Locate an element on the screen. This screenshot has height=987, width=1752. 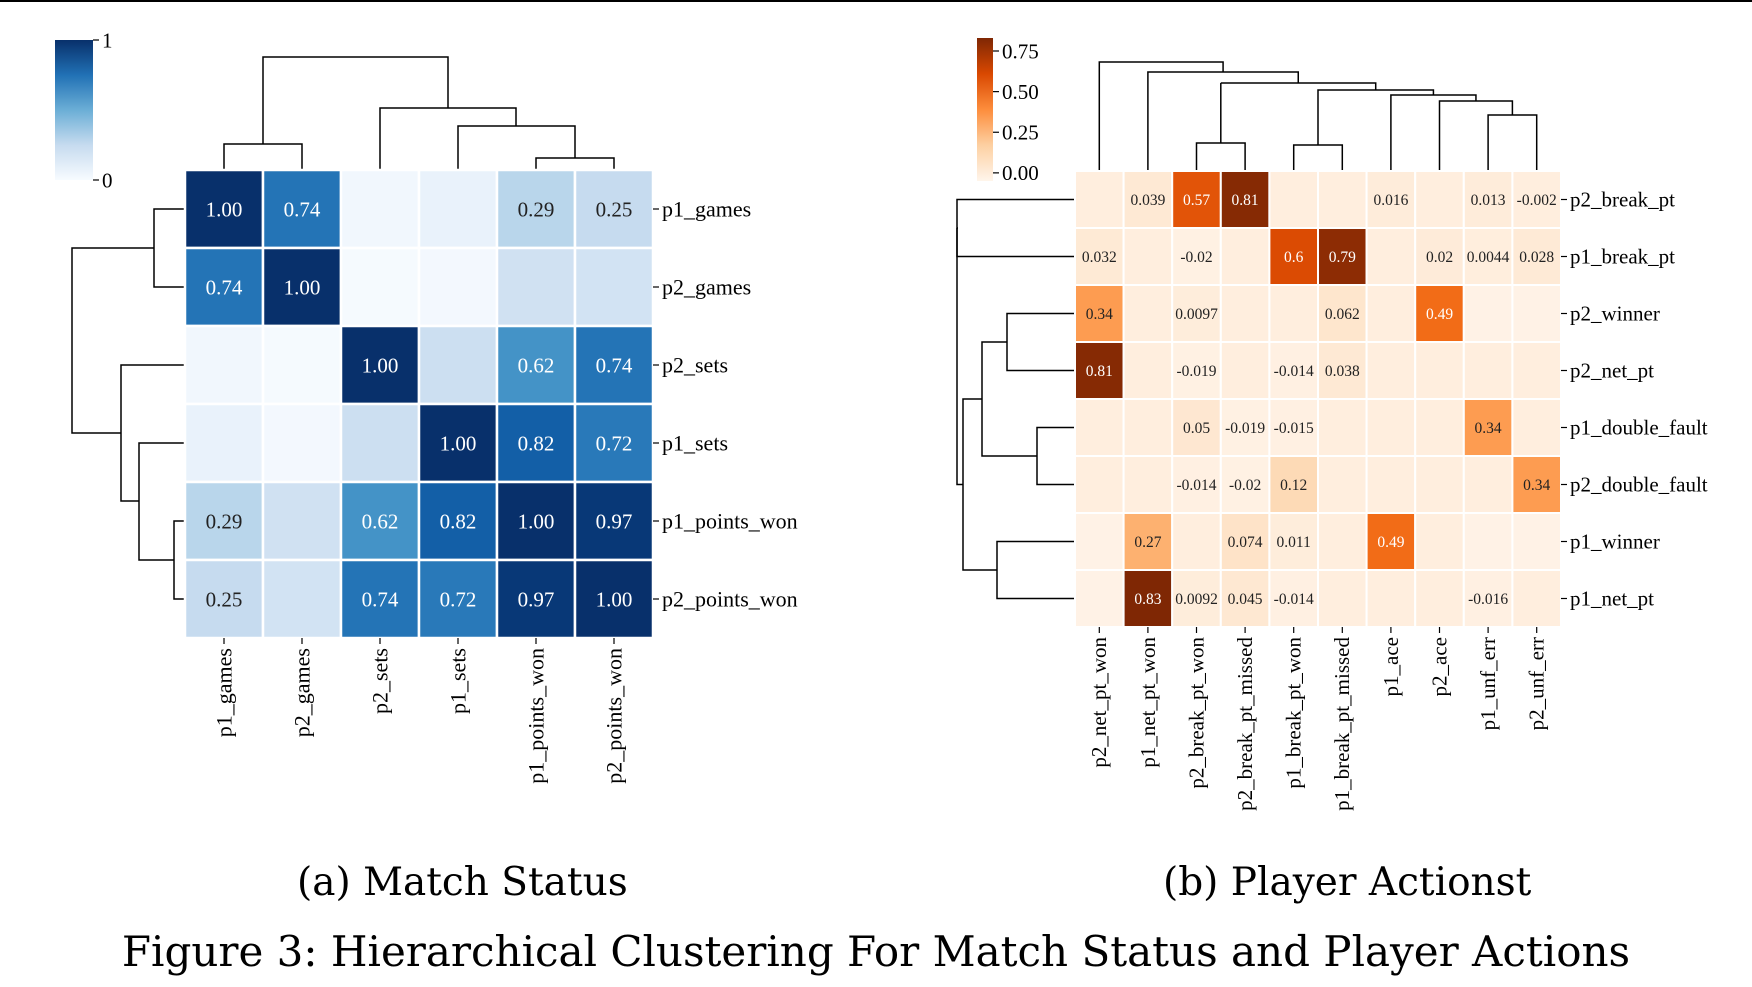
colorbar-a is located at coordinates (74, 110).